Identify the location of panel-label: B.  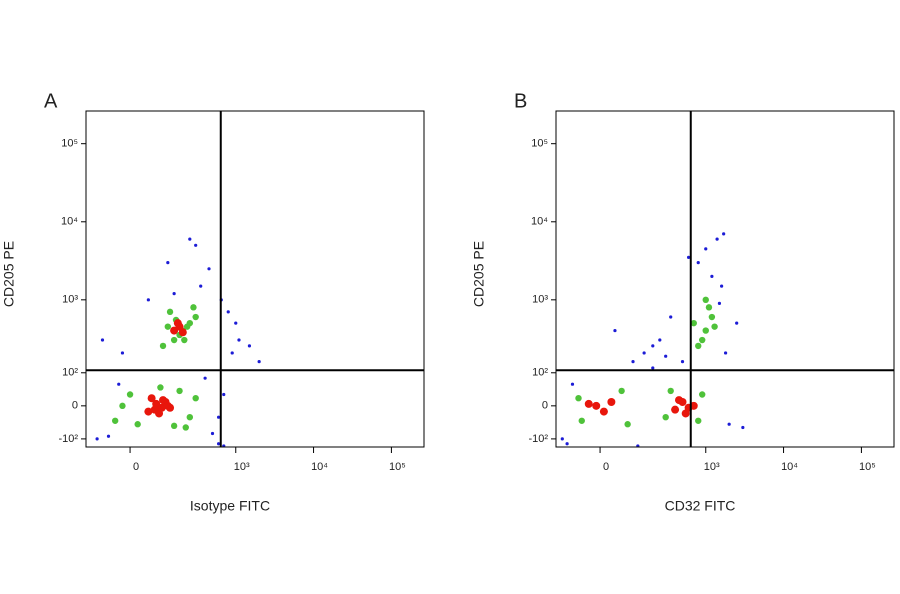
(520, 101).